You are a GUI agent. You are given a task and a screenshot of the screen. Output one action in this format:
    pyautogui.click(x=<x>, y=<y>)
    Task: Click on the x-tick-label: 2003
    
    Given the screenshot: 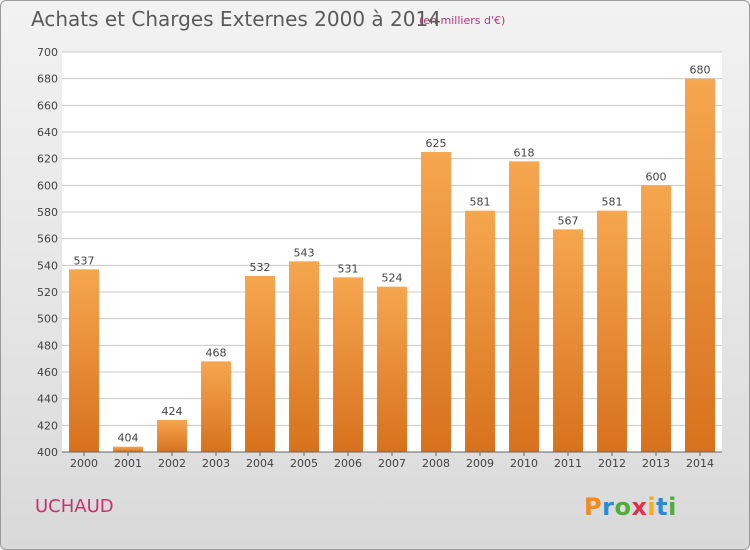 What is the action you would take?
    pyautogui.click(x=216, y=463)
    